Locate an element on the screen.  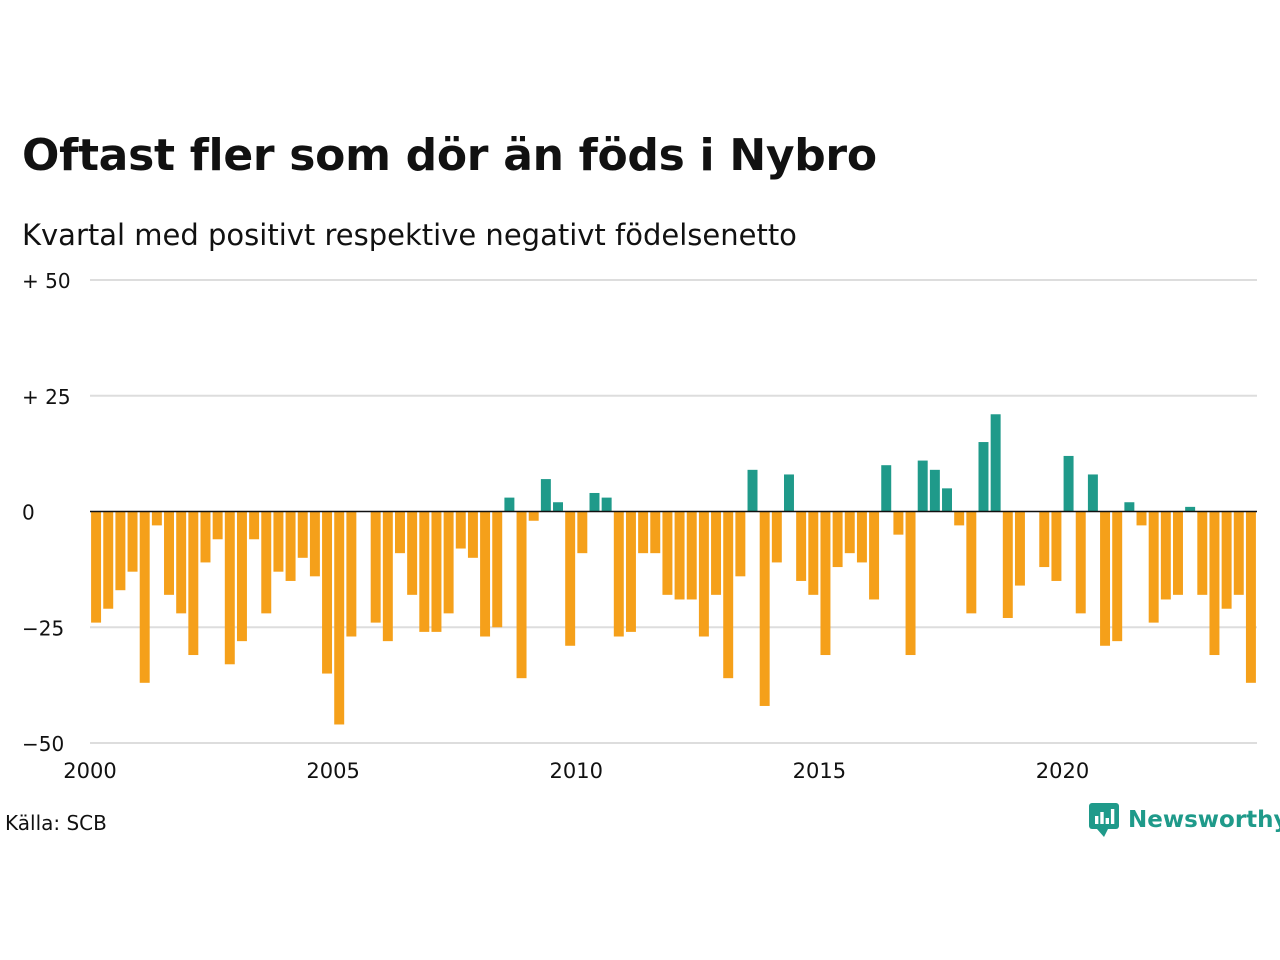
x-tick-label: 2020 is located at coordinates (1062, 771).